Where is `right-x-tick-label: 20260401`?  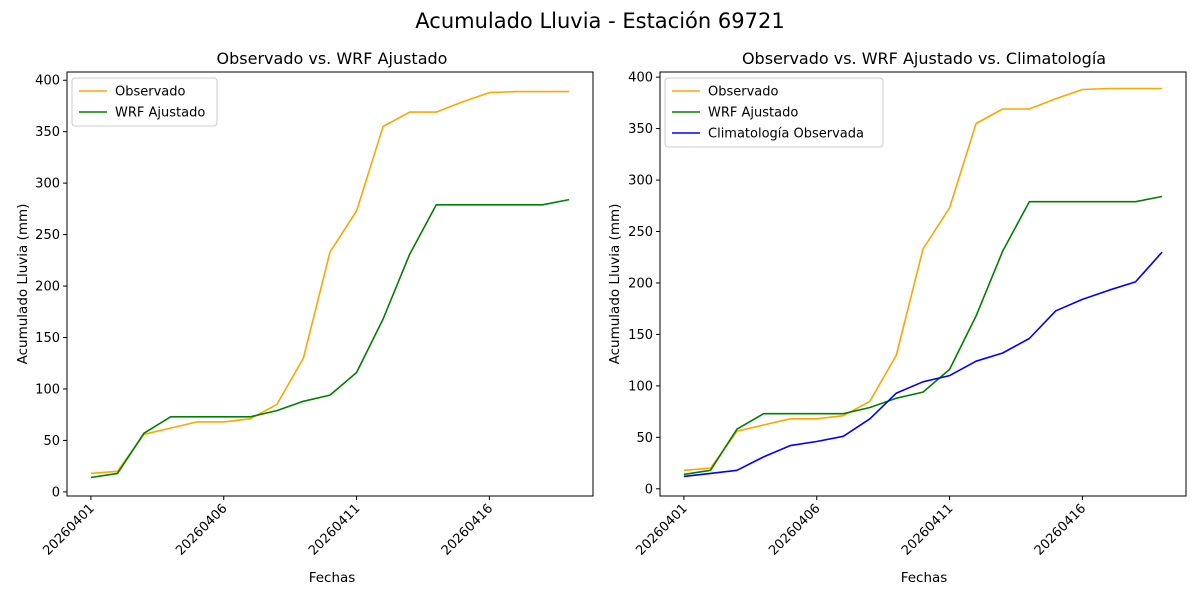
right-x-tick-label: 20260401 is located at coordinates (661, 529).